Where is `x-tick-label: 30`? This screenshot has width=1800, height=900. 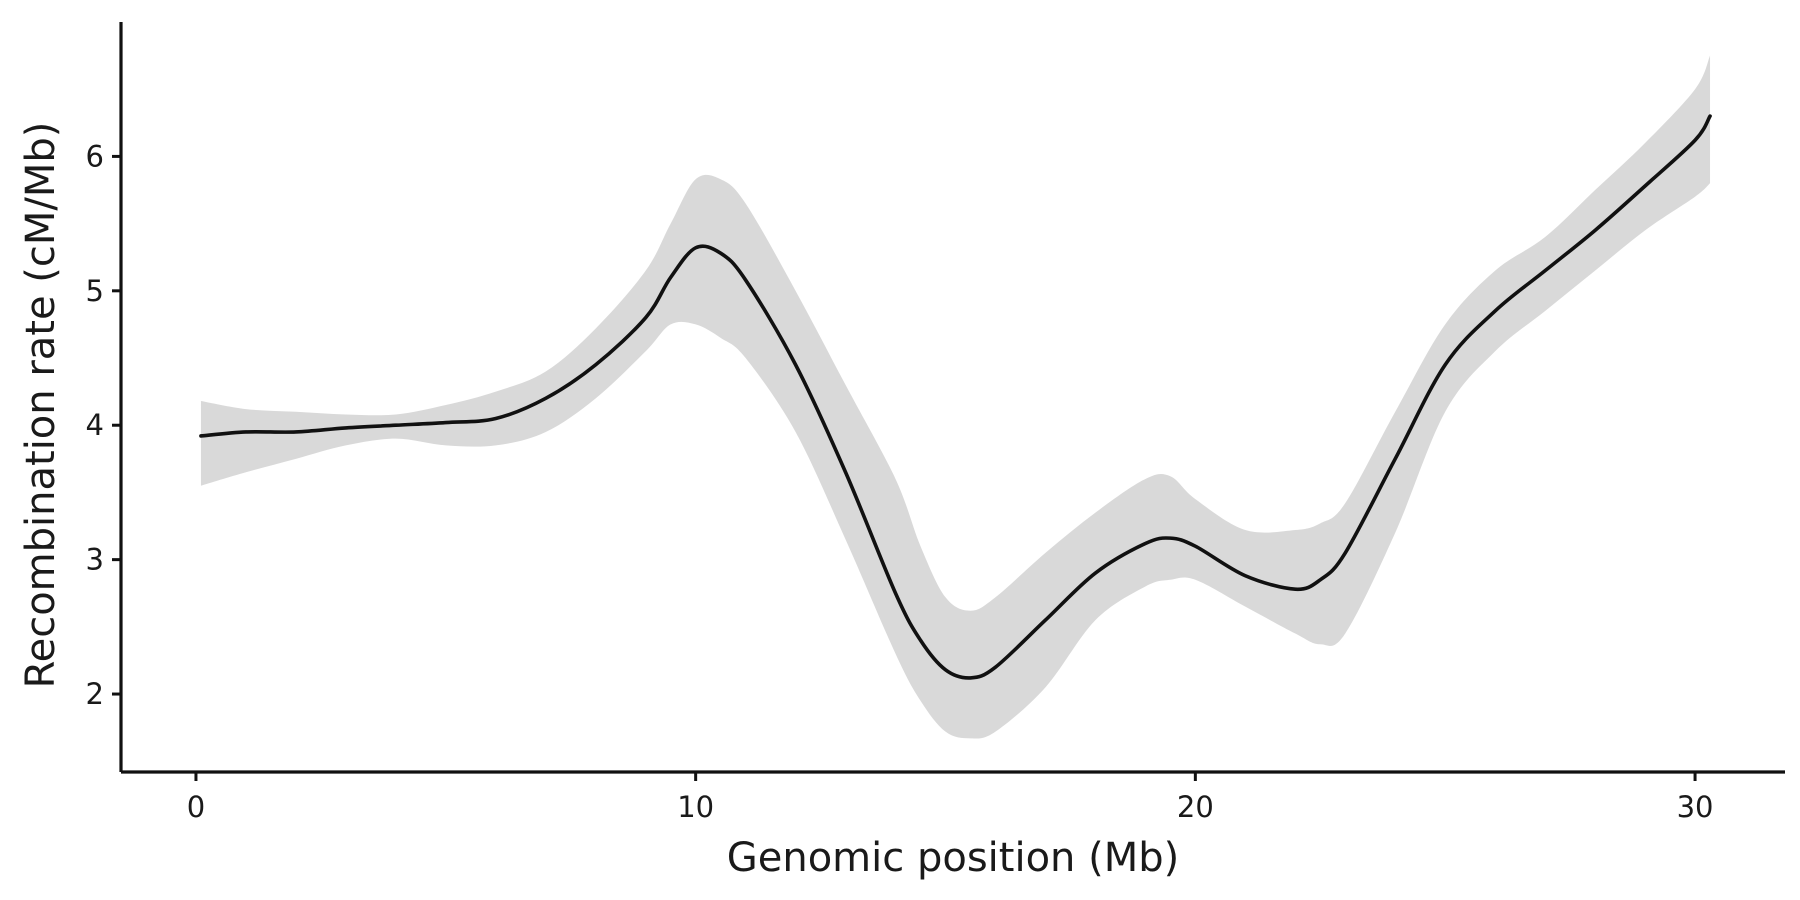 x-tick-label: 30 is located at coordinates (1695, 807).